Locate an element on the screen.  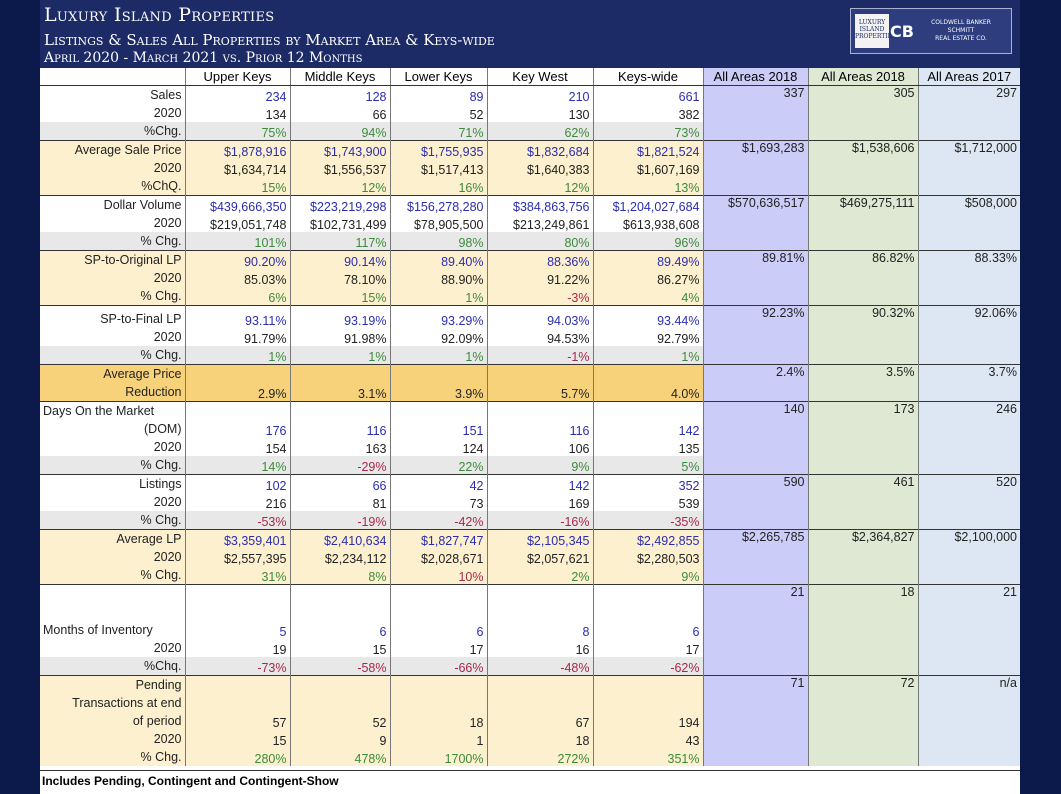
table-cell: 66 is located at coordinates (339, 113).